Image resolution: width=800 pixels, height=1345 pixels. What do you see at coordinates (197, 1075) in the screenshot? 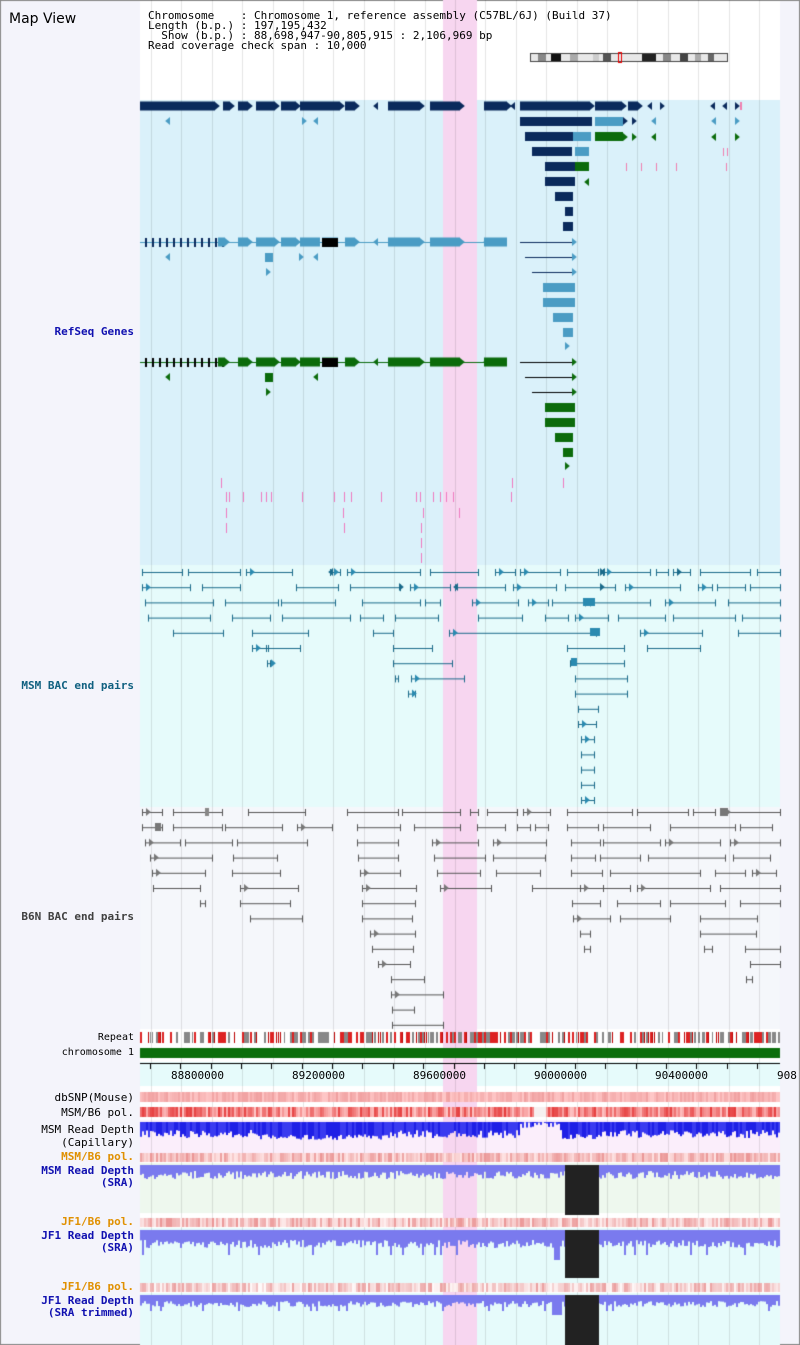
I see `axis-tick-label: 88800000` at bounding box center [197, 1075].